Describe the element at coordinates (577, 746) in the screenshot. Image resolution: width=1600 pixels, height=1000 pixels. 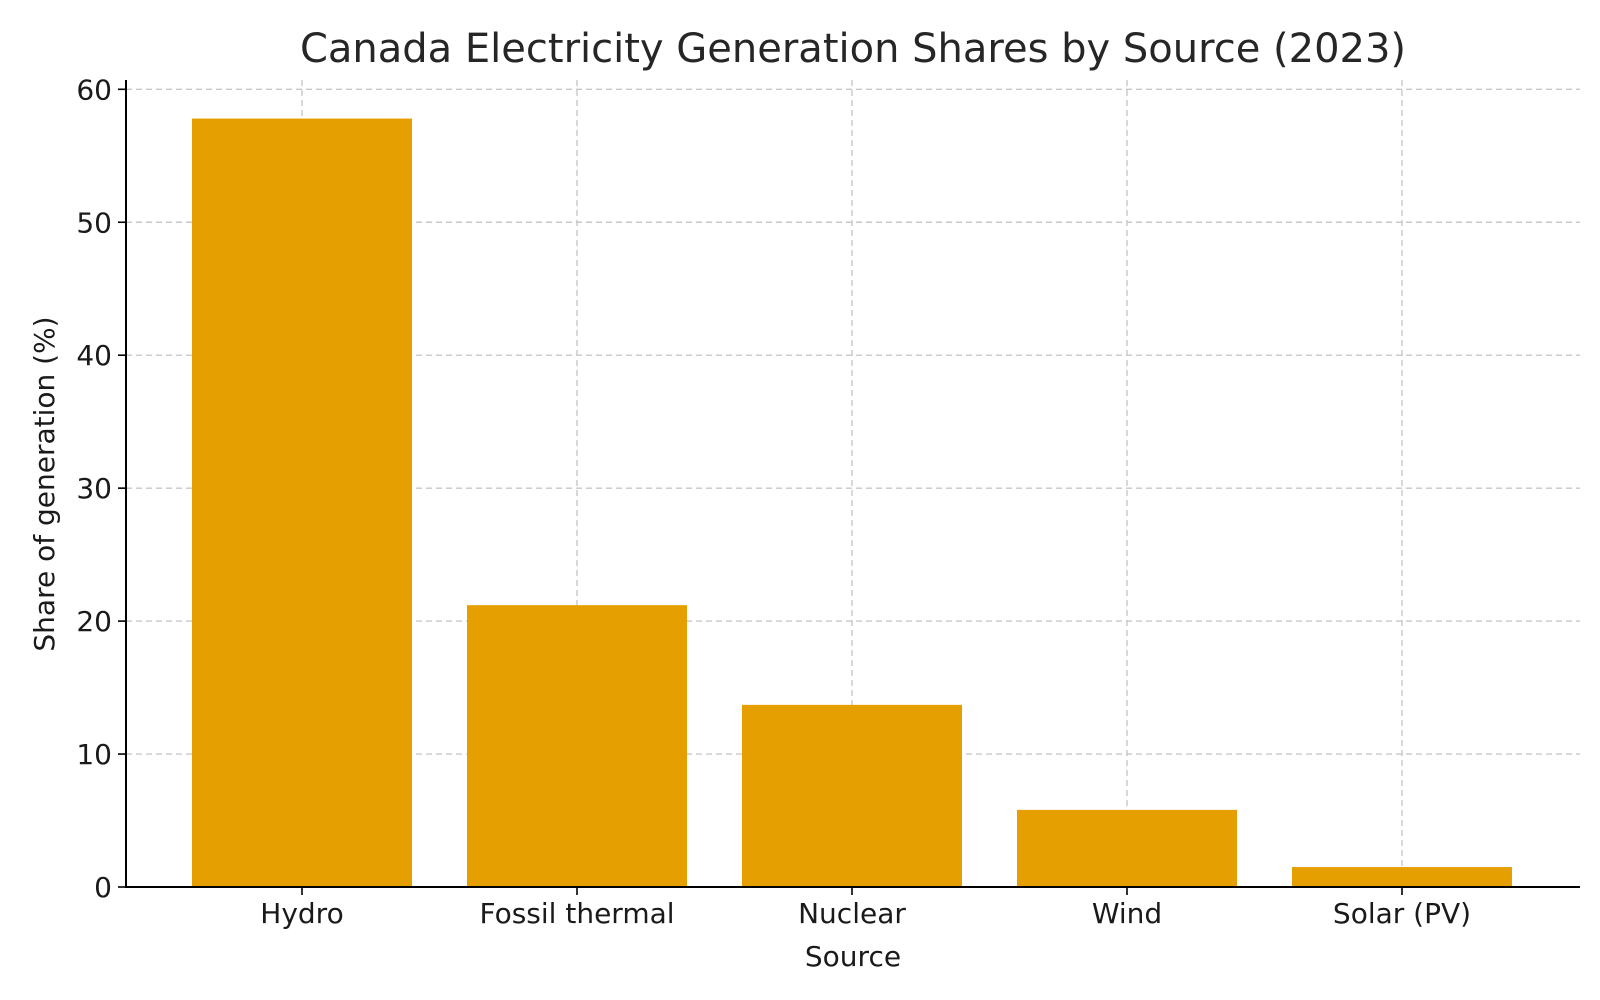
I see `bar-fossil-thermal` at that location.